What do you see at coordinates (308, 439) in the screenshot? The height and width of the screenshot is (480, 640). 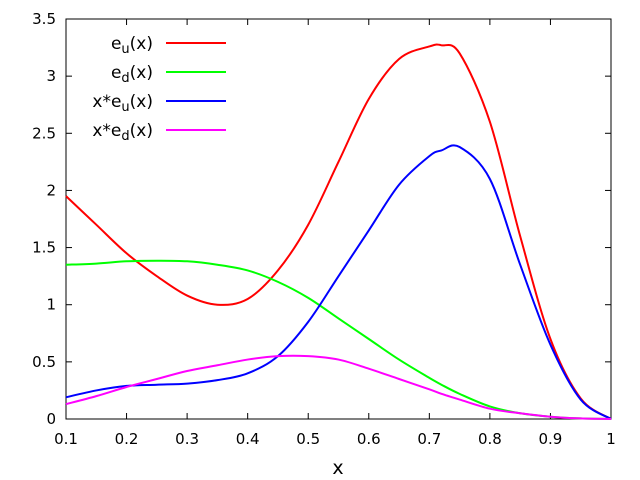 I see `x-tick-label: 0.5` at bounding box center [308, 439].